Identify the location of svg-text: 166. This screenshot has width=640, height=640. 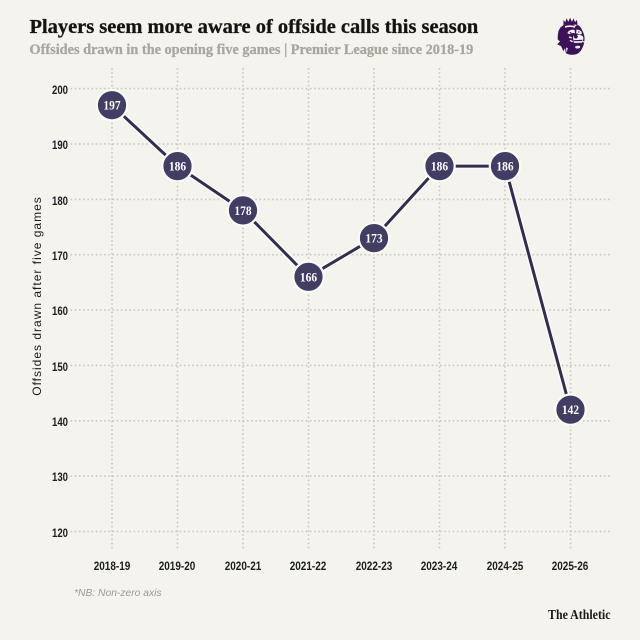
(309, 276).